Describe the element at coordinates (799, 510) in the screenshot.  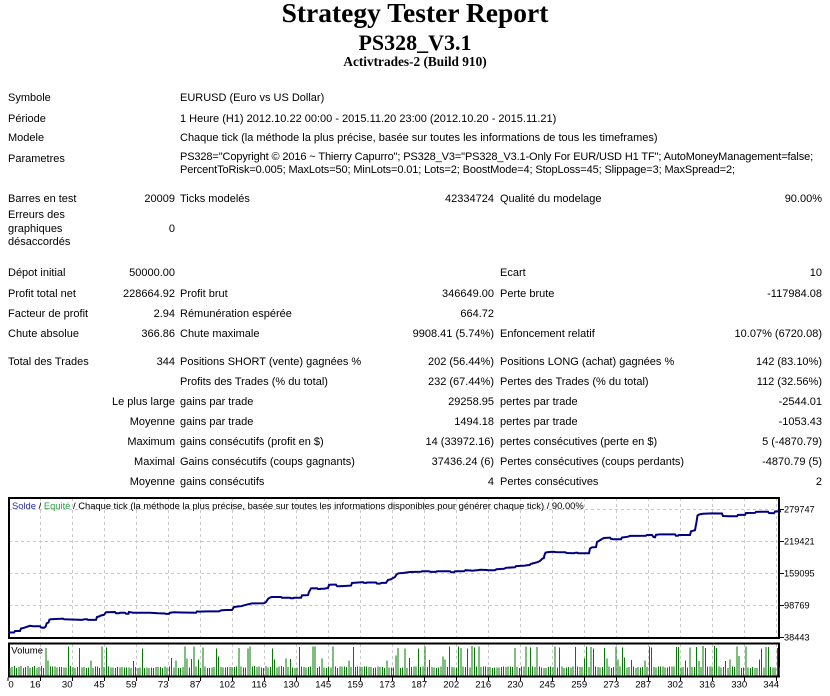
I see `svg-text: 279747` at that location.